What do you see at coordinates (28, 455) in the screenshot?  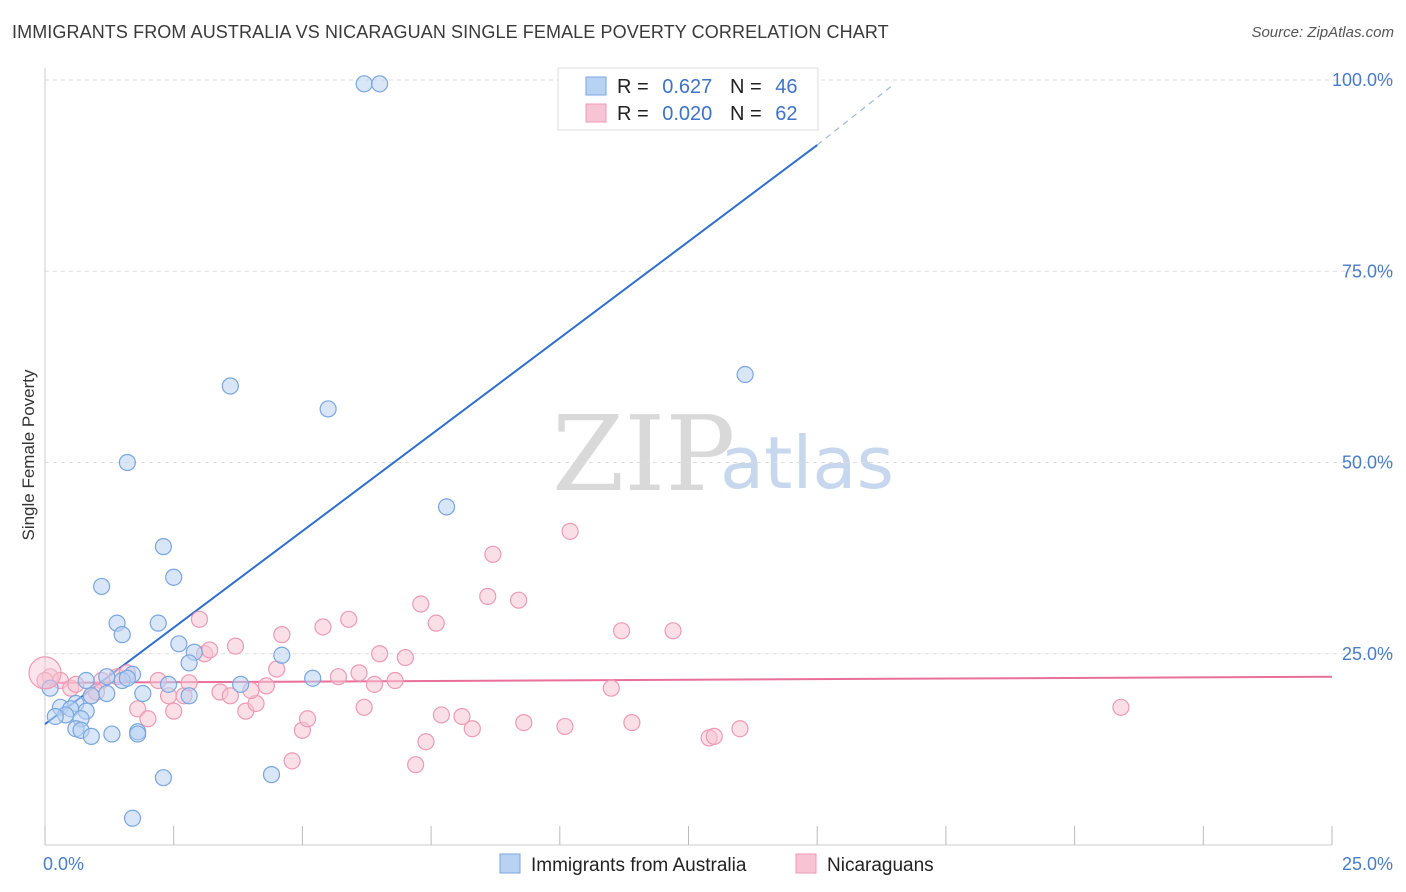 I see `y-axis-label: Single Female Poverty` at bounding box center [28, 455].